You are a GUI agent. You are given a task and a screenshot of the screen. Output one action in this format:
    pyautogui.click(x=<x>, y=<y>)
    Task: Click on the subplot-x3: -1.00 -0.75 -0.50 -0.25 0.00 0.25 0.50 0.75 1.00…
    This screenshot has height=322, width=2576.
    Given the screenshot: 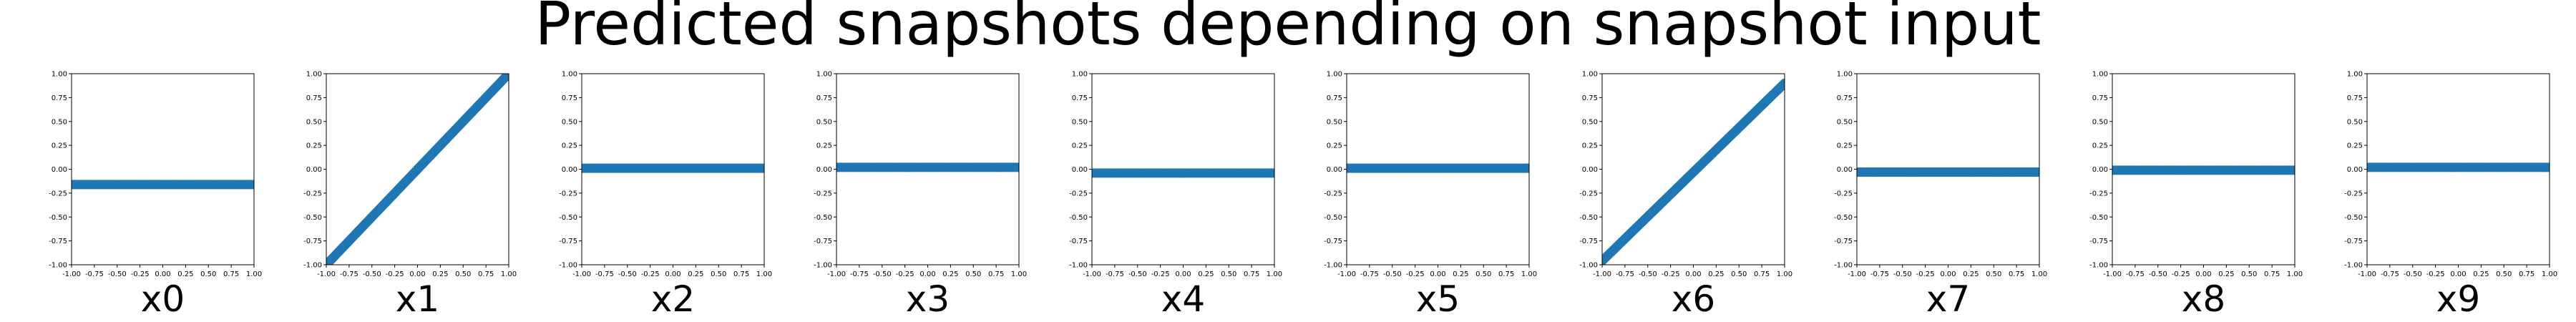 What is the action you would take?
    pyautogui.click(x=920, y=196)
    